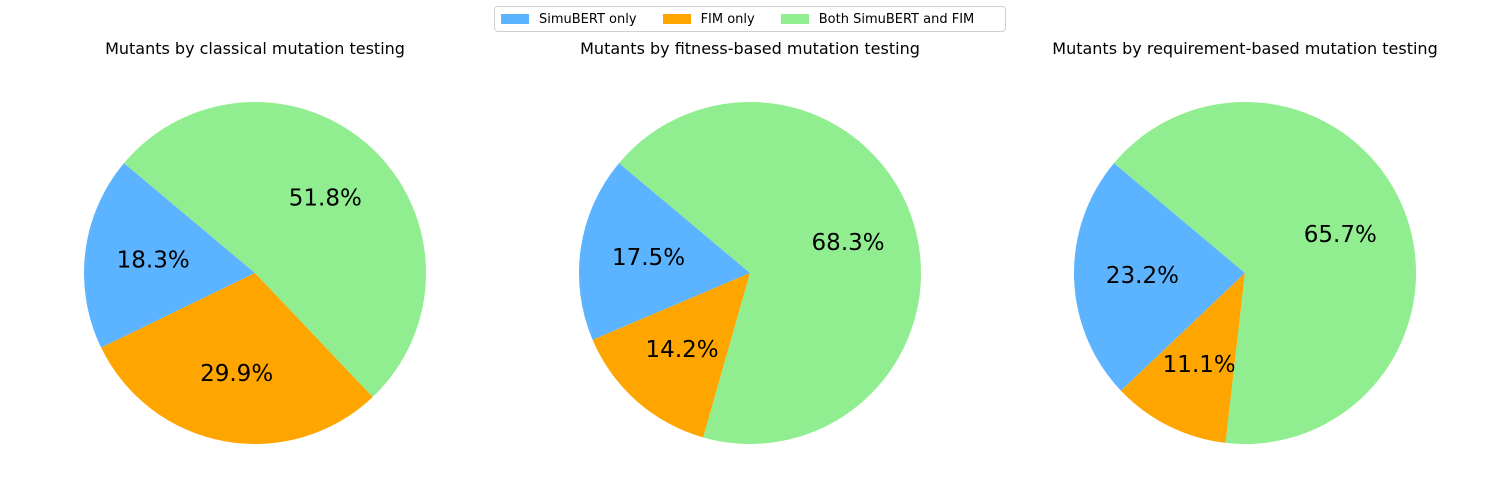 The width and height of the screenshot is (1500, 500). I want to click on pie-label-both: 65.7%, so click(1340, 235).